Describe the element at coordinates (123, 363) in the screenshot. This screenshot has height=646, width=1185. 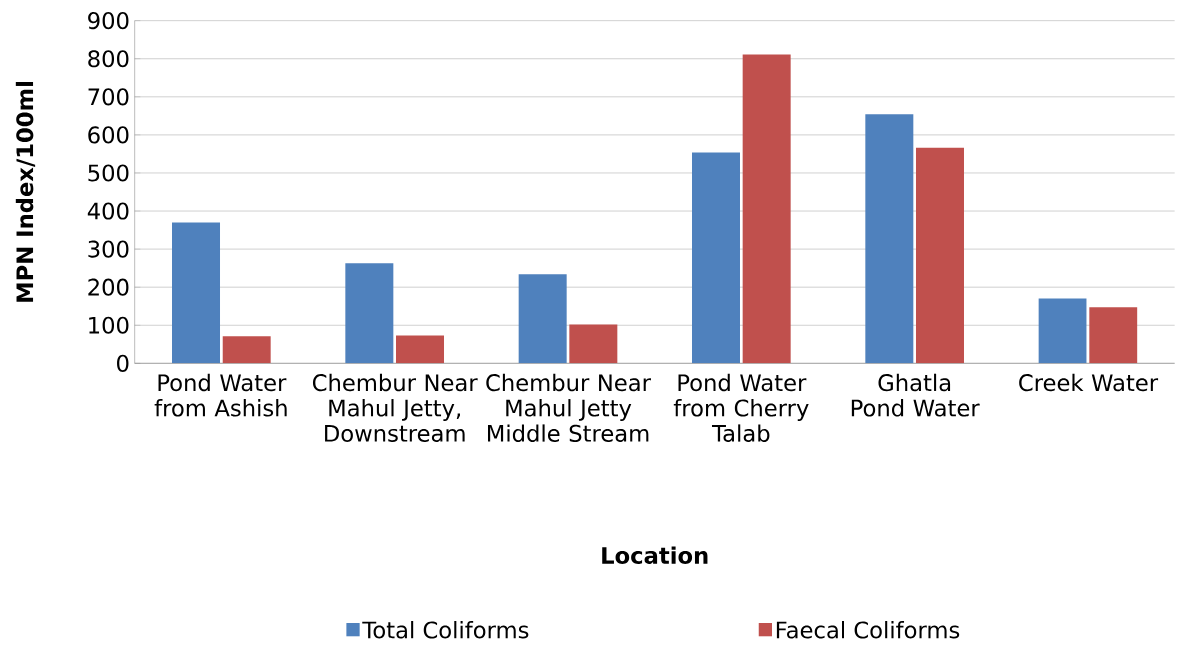
I see `y-tick-label: 0` at that location.